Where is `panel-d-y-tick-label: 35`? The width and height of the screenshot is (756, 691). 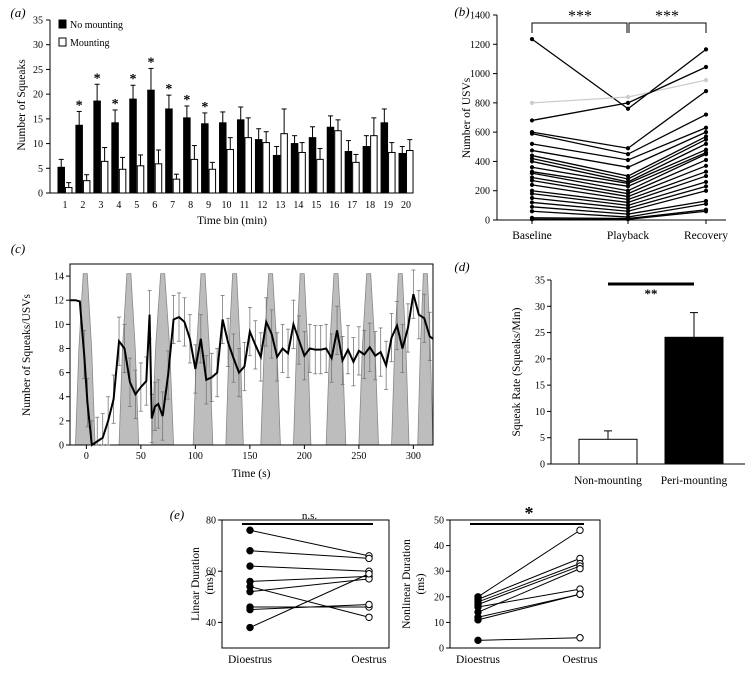 panel-d-y-tick-label: 35 is located at coordinates (540, 281).